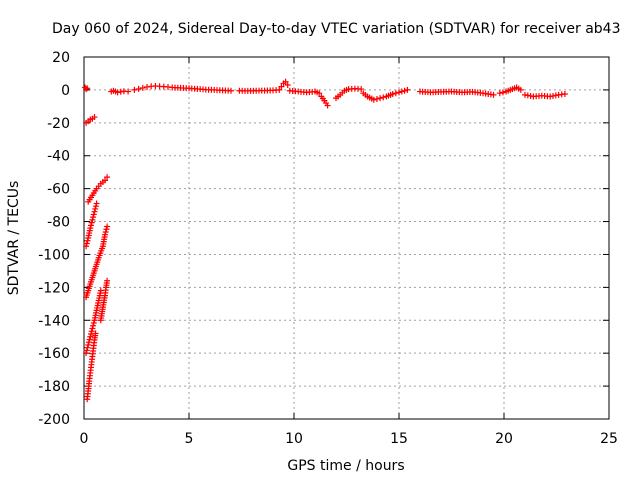 The width and height of the screenshot is (640, 480). What do you see at coordinates (14, 238) in the screenshot?
I see `y-axis-title: SDTVAR / TECUs` at bounding box center [14, 238].